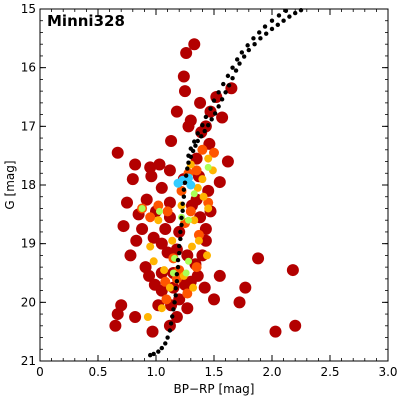 The height and width of the screenshot is (400, 400). What do you see at coordinates (329, 372) in the screenshot?
I see `x-tick-label: 2.5` at bounding box center [329, 372].